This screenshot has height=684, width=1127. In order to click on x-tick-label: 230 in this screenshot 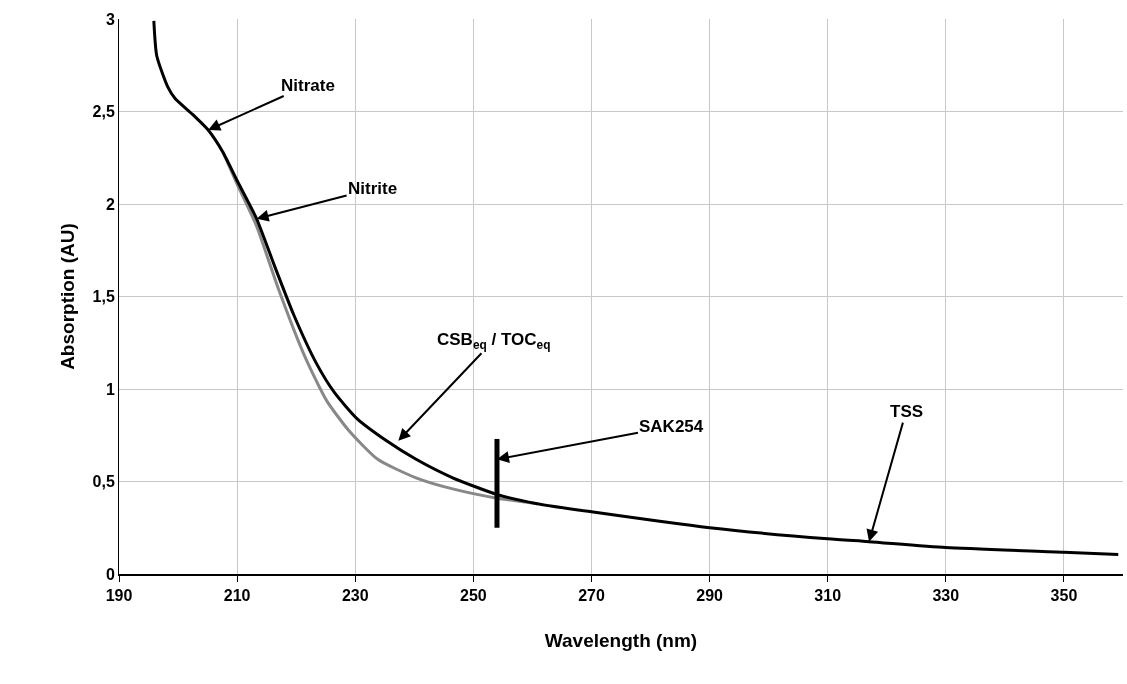, I will do `click(355, 596)`.